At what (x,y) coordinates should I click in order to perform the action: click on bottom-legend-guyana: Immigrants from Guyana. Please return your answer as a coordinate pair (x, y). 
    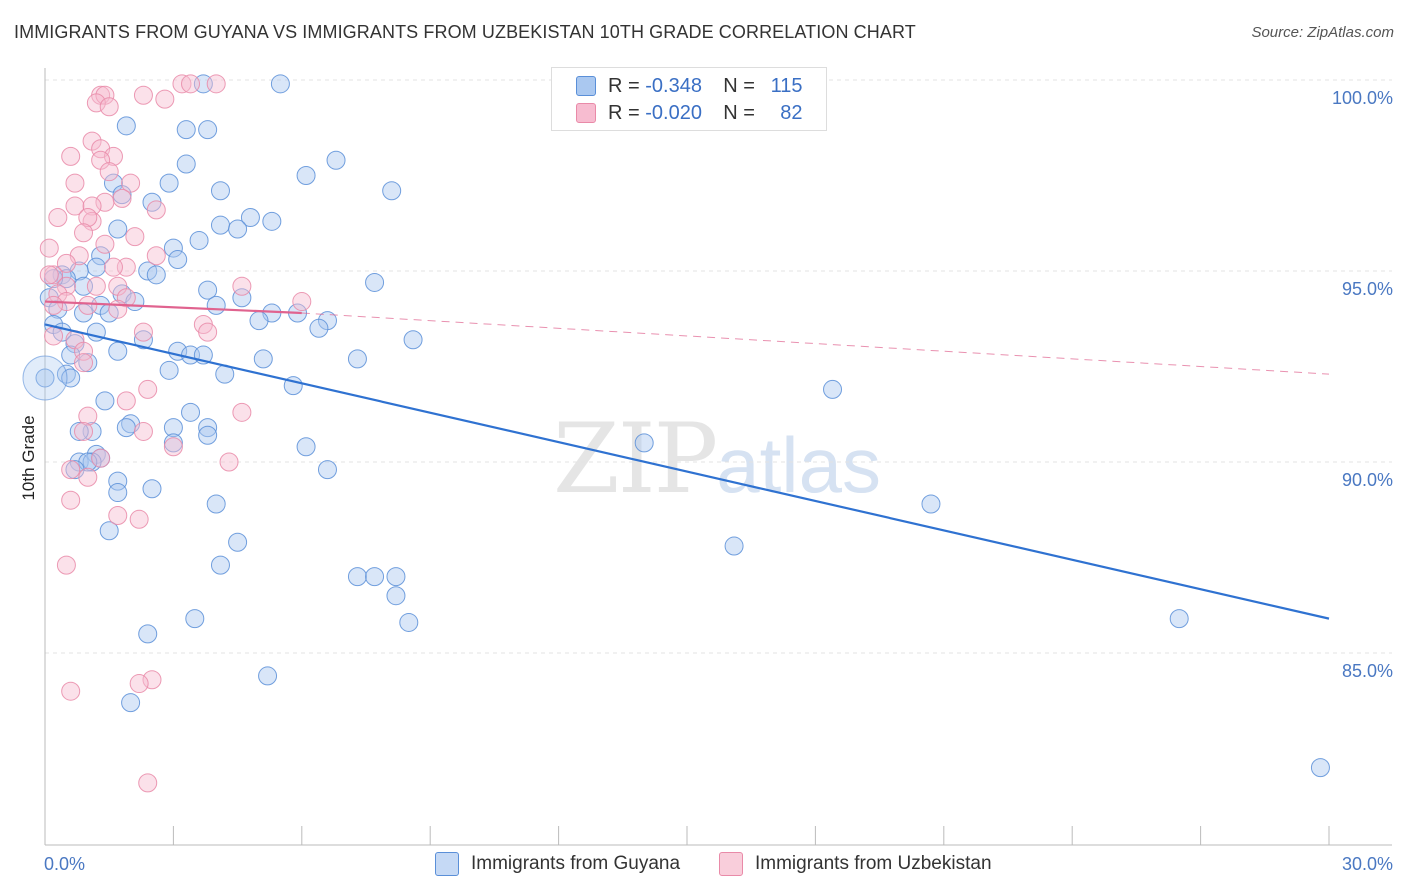
    Looking at the image, I should click on (557, 864).